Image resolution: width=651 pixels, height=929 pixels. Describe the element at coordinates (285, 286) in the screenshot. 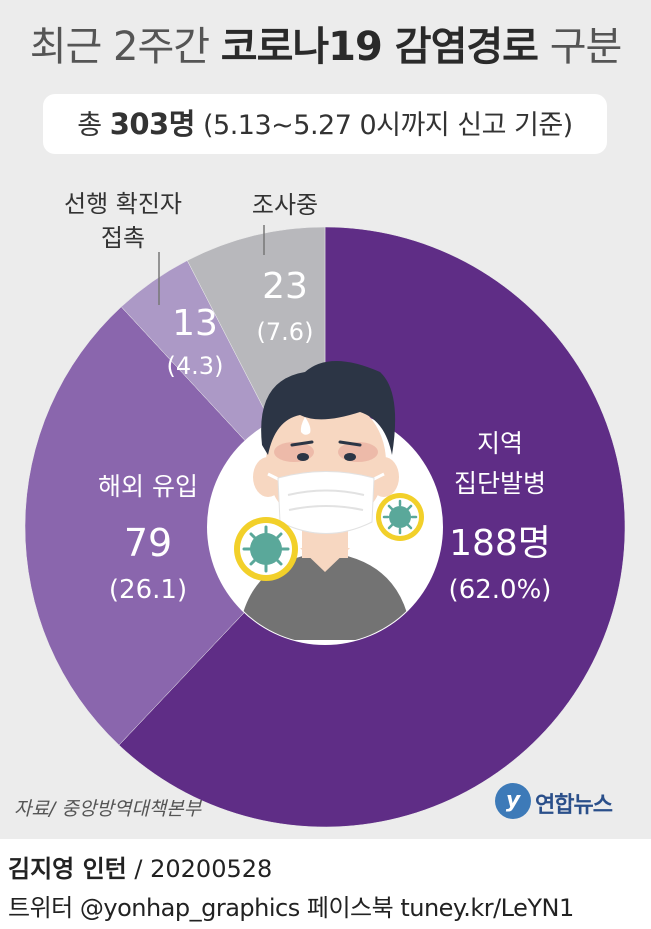

I see `slice-value-조사중: 23` at that location.